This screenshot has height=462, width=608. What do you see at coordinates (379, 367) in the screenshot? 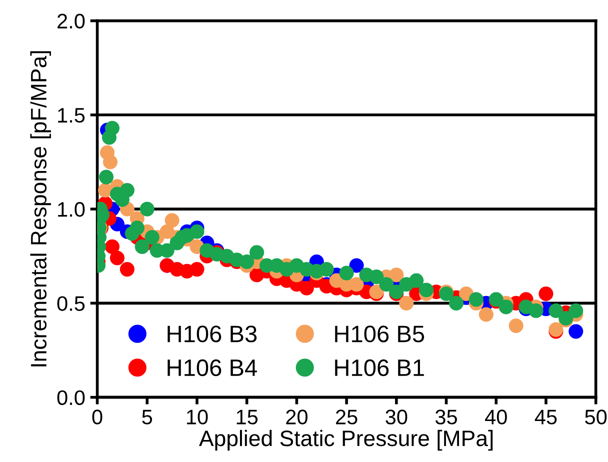
I see `legend-label: H106 B1` at bounding box center [379, 367].